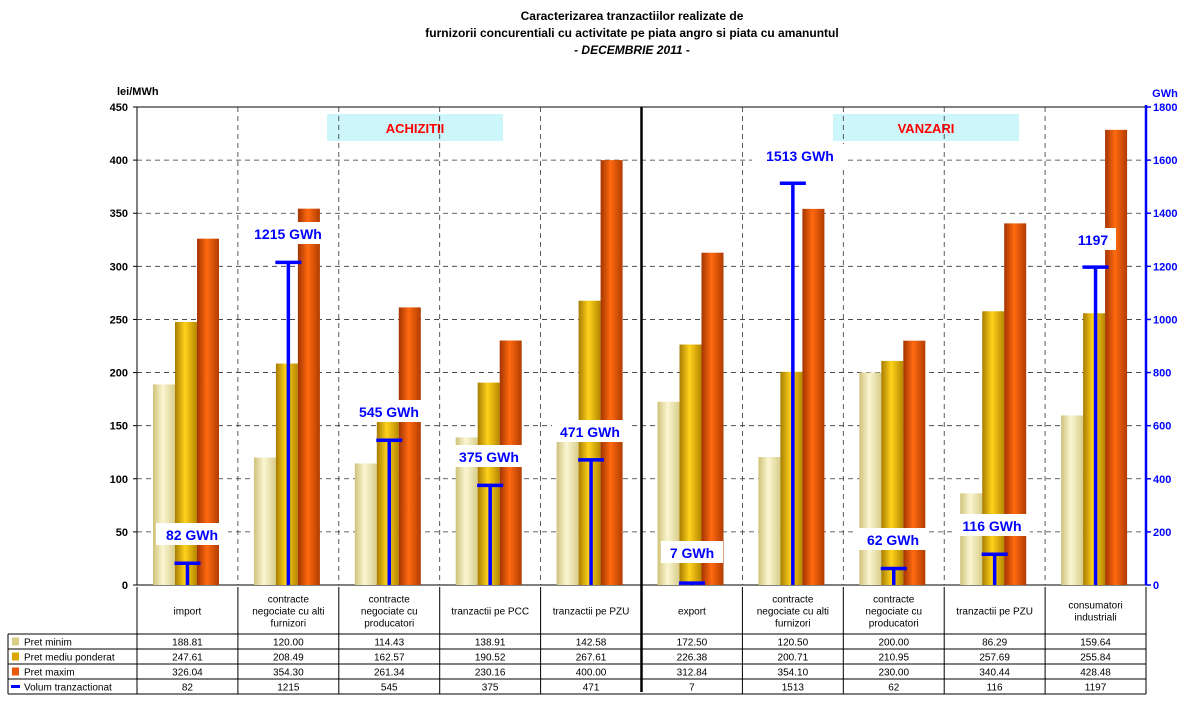  Describe the element at coordinates (1162, 480) in the screenshot. I see `y-right-tick-label: 400` at that location.